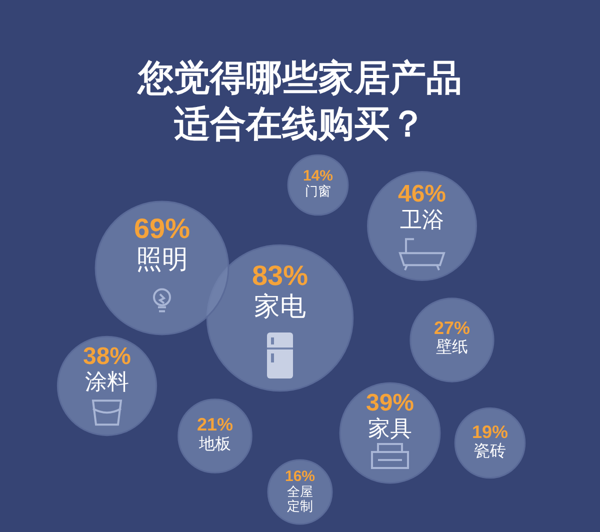 The image size is (600, 532). I want to click on category-label: 全屋定制, so click(300, 499).